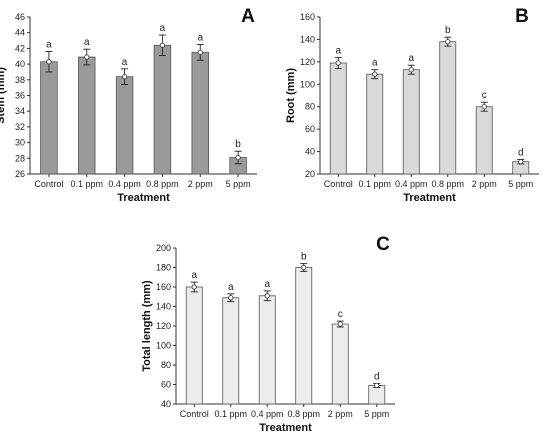  Describe the element at coordinates (20, 48) in the screenshot. I see `y-tick-label: 42` at that location.